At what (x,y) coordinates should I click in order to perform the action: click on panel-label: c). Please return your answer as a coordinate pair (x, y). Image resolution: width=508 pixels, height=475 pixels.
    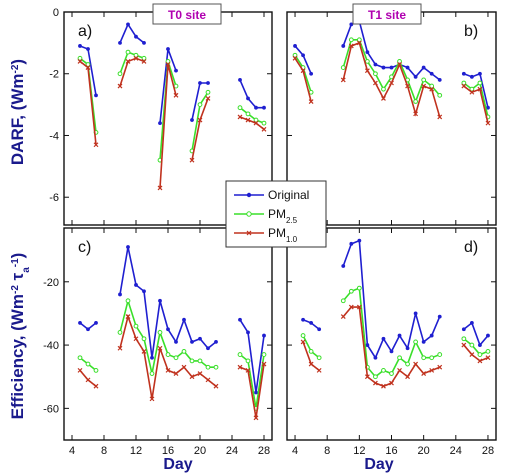
    Looking at the image, I should click on (84, 247).